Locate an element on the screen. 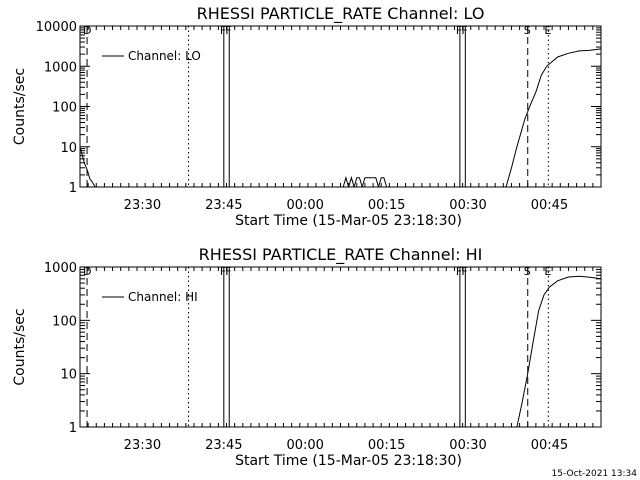 Image resolution: width=640 pixels, height=480 pixels. chart-title: RHESSI PARTICLE_RATE Channel: HI is located at coordinates (341, 255).